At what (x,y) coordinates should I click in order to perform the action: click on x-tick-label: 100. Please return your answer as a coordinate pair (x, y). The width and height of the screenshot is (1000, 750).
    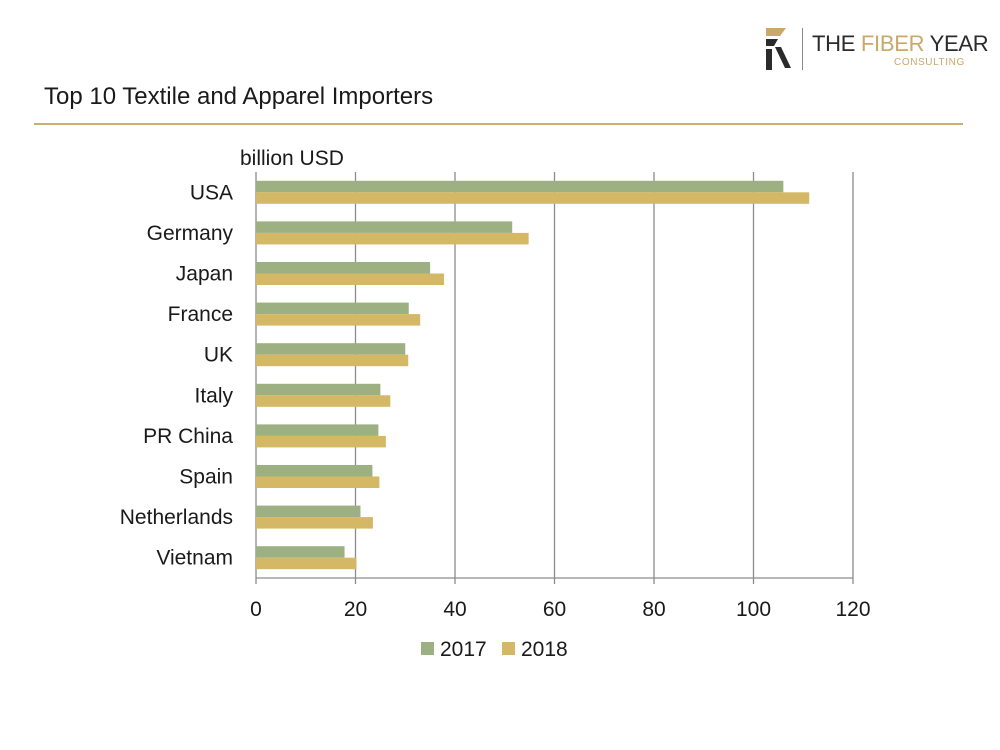
    Looking at the image, I should click on (753, 609).